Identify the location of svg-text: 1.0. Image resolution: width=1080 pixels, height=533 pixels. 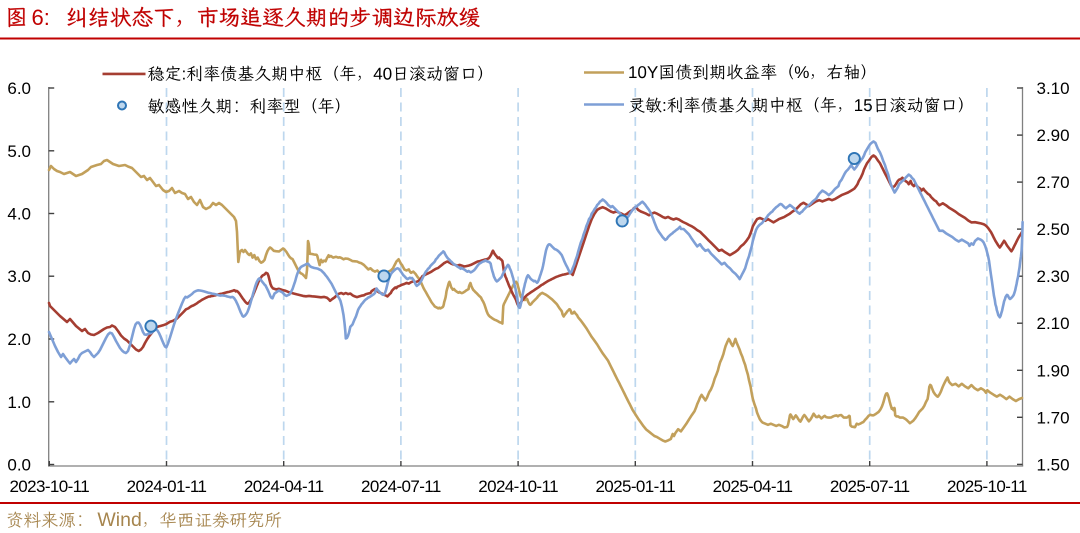
(19, 402).